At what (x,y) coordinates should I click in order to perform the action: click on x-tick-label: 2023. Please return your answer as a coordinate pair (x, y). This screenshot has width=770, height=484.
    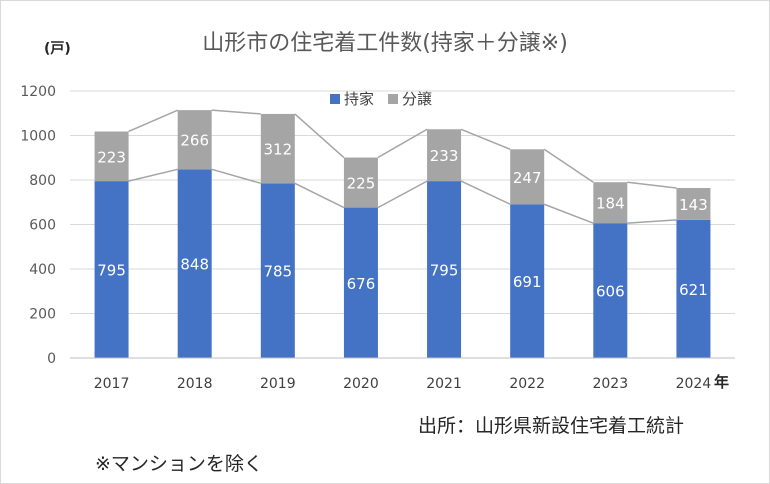
    Looking at the image, I should click on (610, 384).